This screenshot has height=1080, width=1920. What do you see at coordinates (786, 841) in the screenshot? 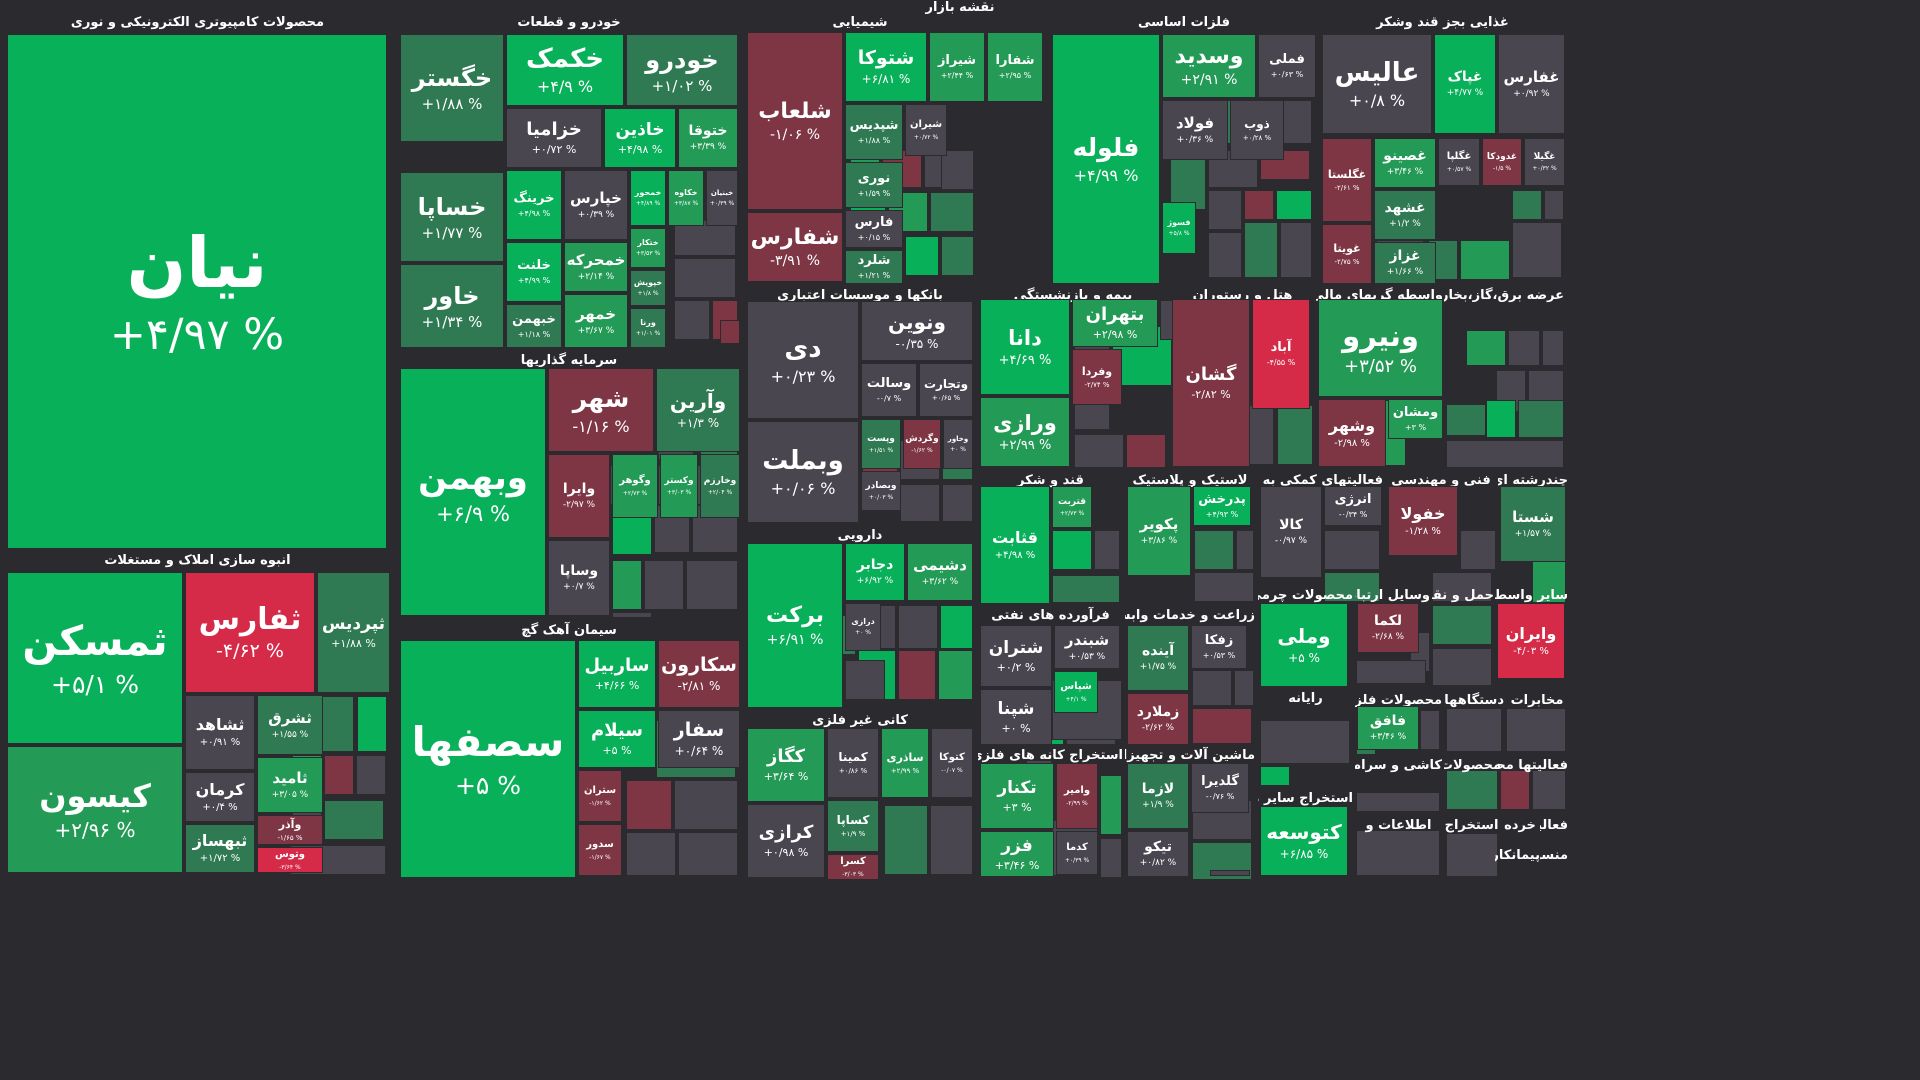
I see `treemap-tile: کرازی +۰/۹۸ %` at bounding box center [786, 841].